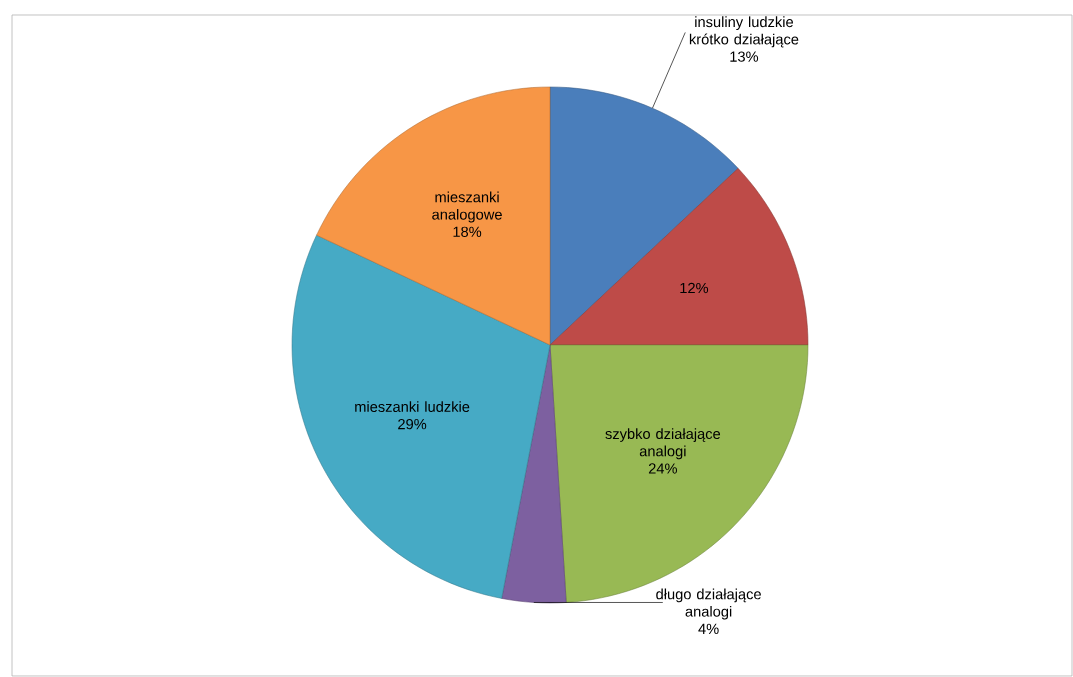  Describe the element at coordinates (412, 406) in the screenshot. I see `slice-label: mieszanki ludzkie` at that location.